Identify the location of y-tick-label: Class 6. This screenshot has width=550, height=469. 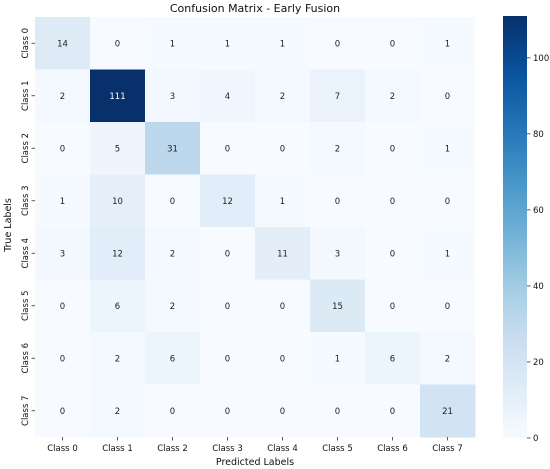
(26, 358).